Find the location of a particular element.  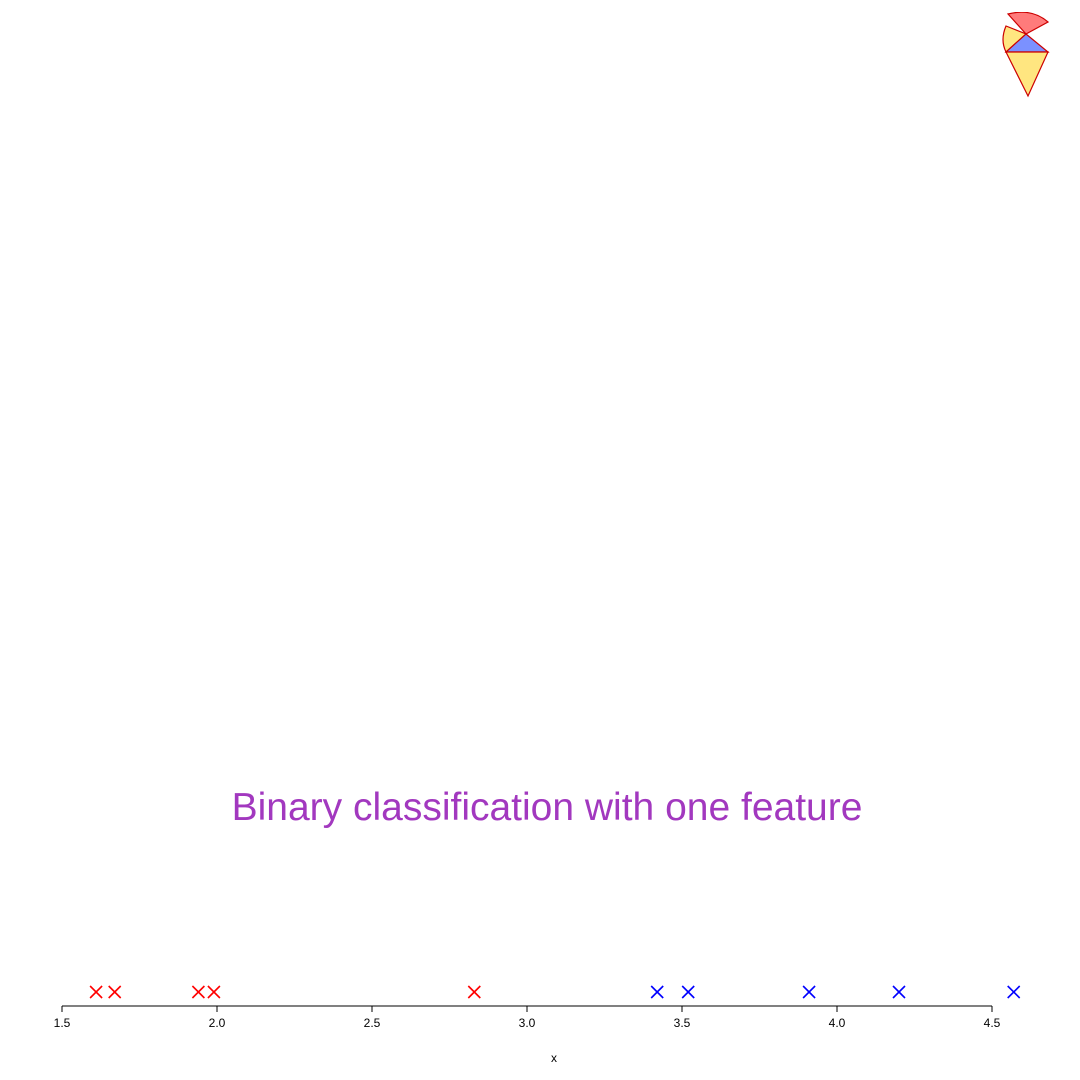

data-points is located at coordinates (555, 992).